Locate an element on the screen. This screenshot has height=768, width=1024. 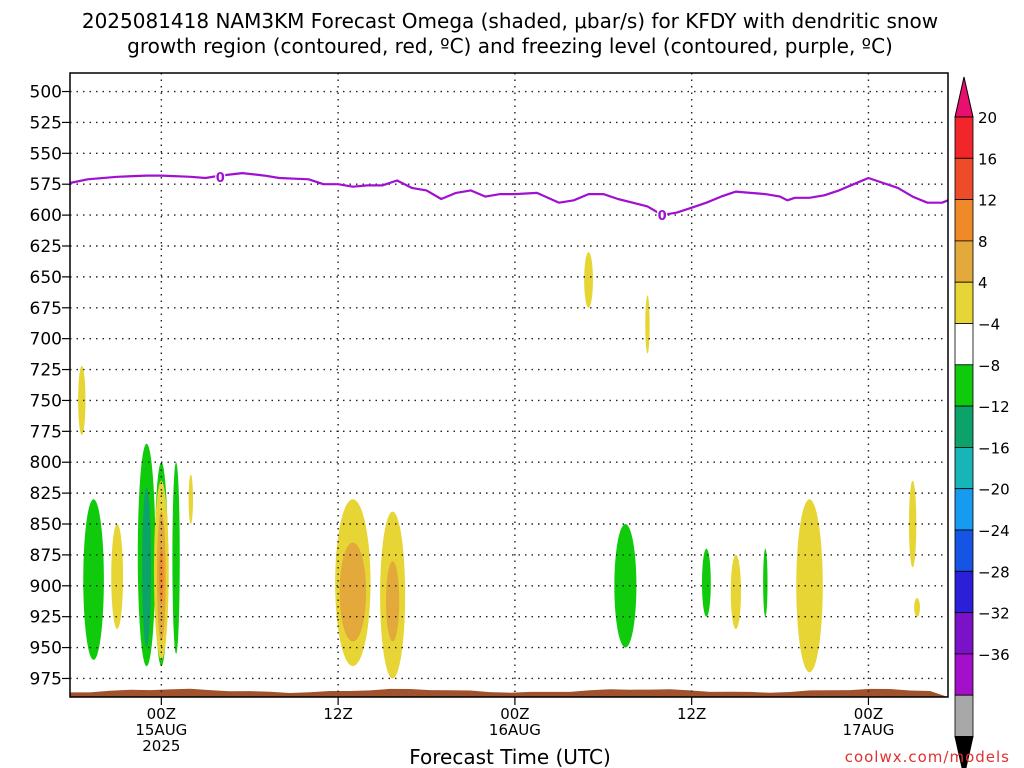
y-tick-label: 900 is located at coordinates (46, 587).